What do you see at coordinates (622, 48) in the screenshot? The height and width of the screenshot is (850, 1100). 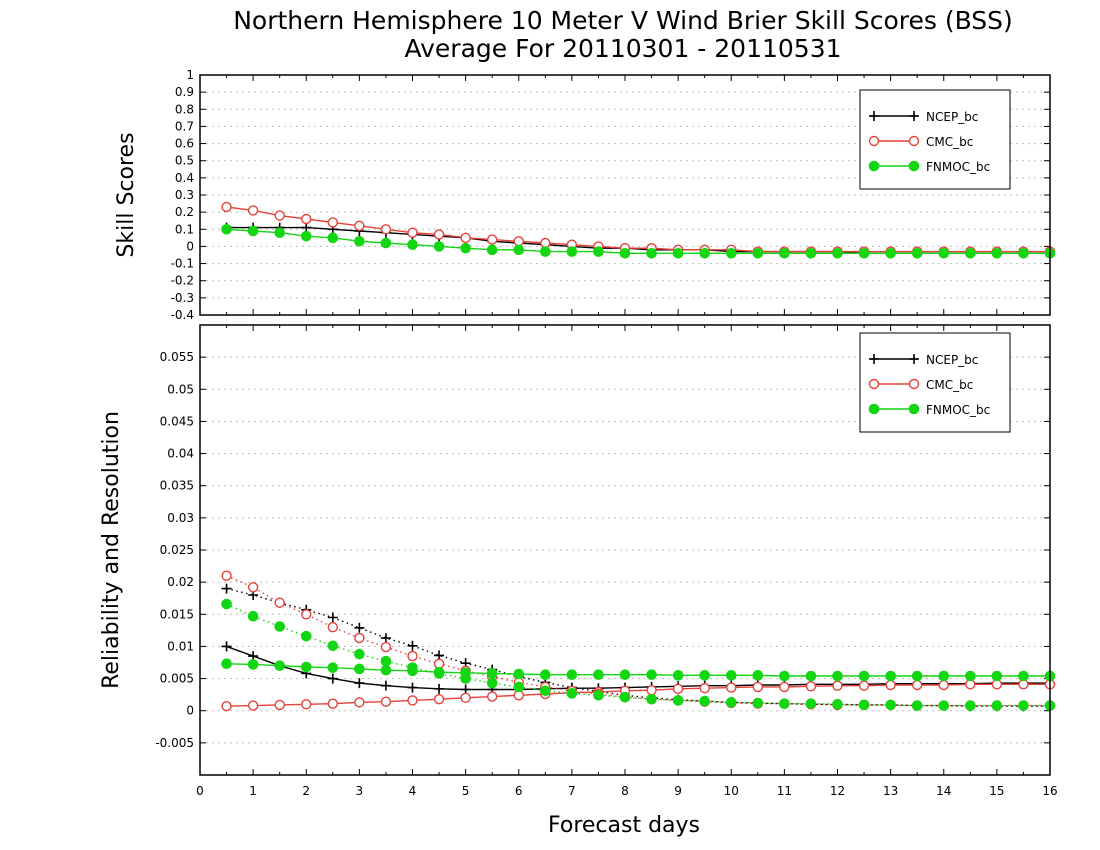 I see `chart-subtitle: Average For 20110301 - 20110531` at bounding box center [622, 48].